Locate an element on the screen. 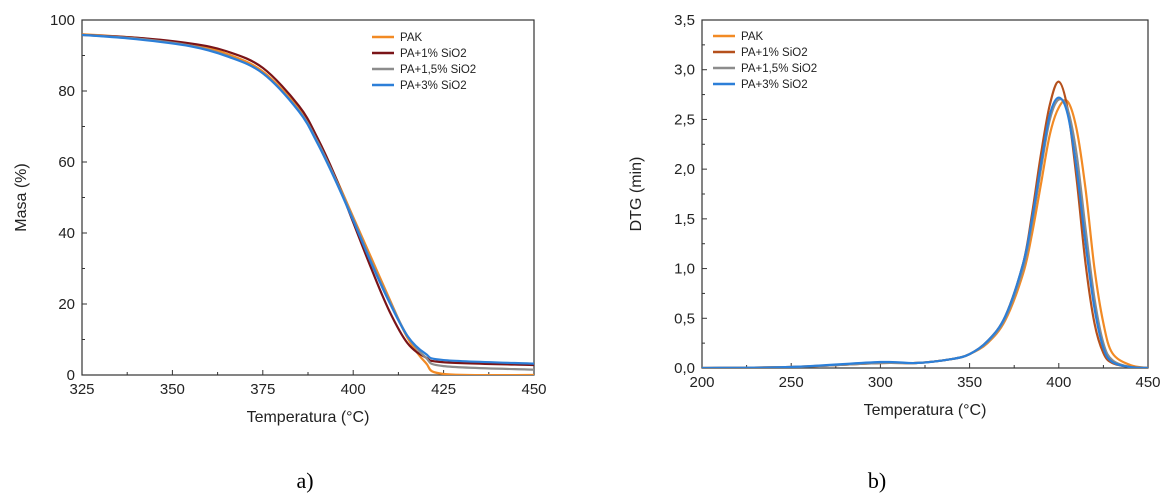 The height and width of the screenshot is (501, 1174). panel-caption: a) is located at coordinates (304, 480).